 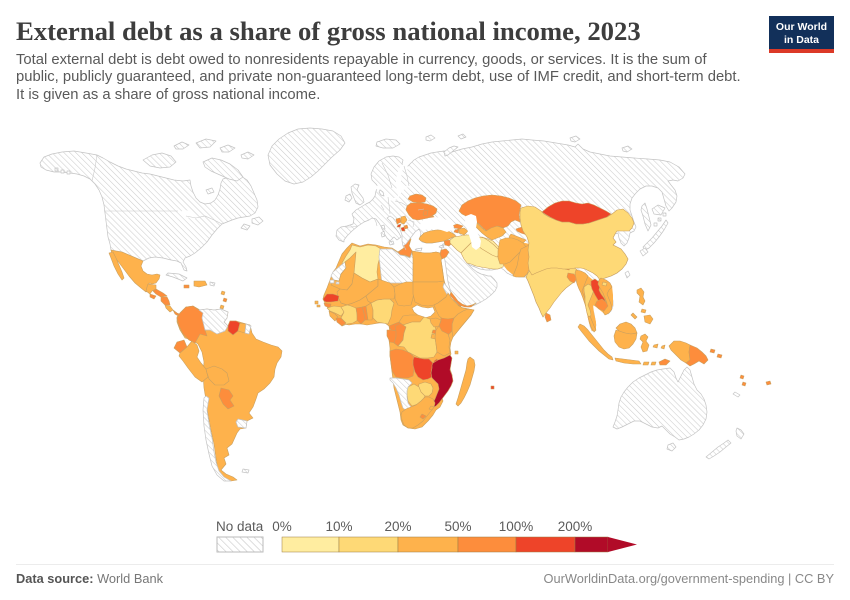 What do you see at coordinates (397, 526) in the screenshot?
I see `svg-text: 20%` at bounding box center [397, 526].